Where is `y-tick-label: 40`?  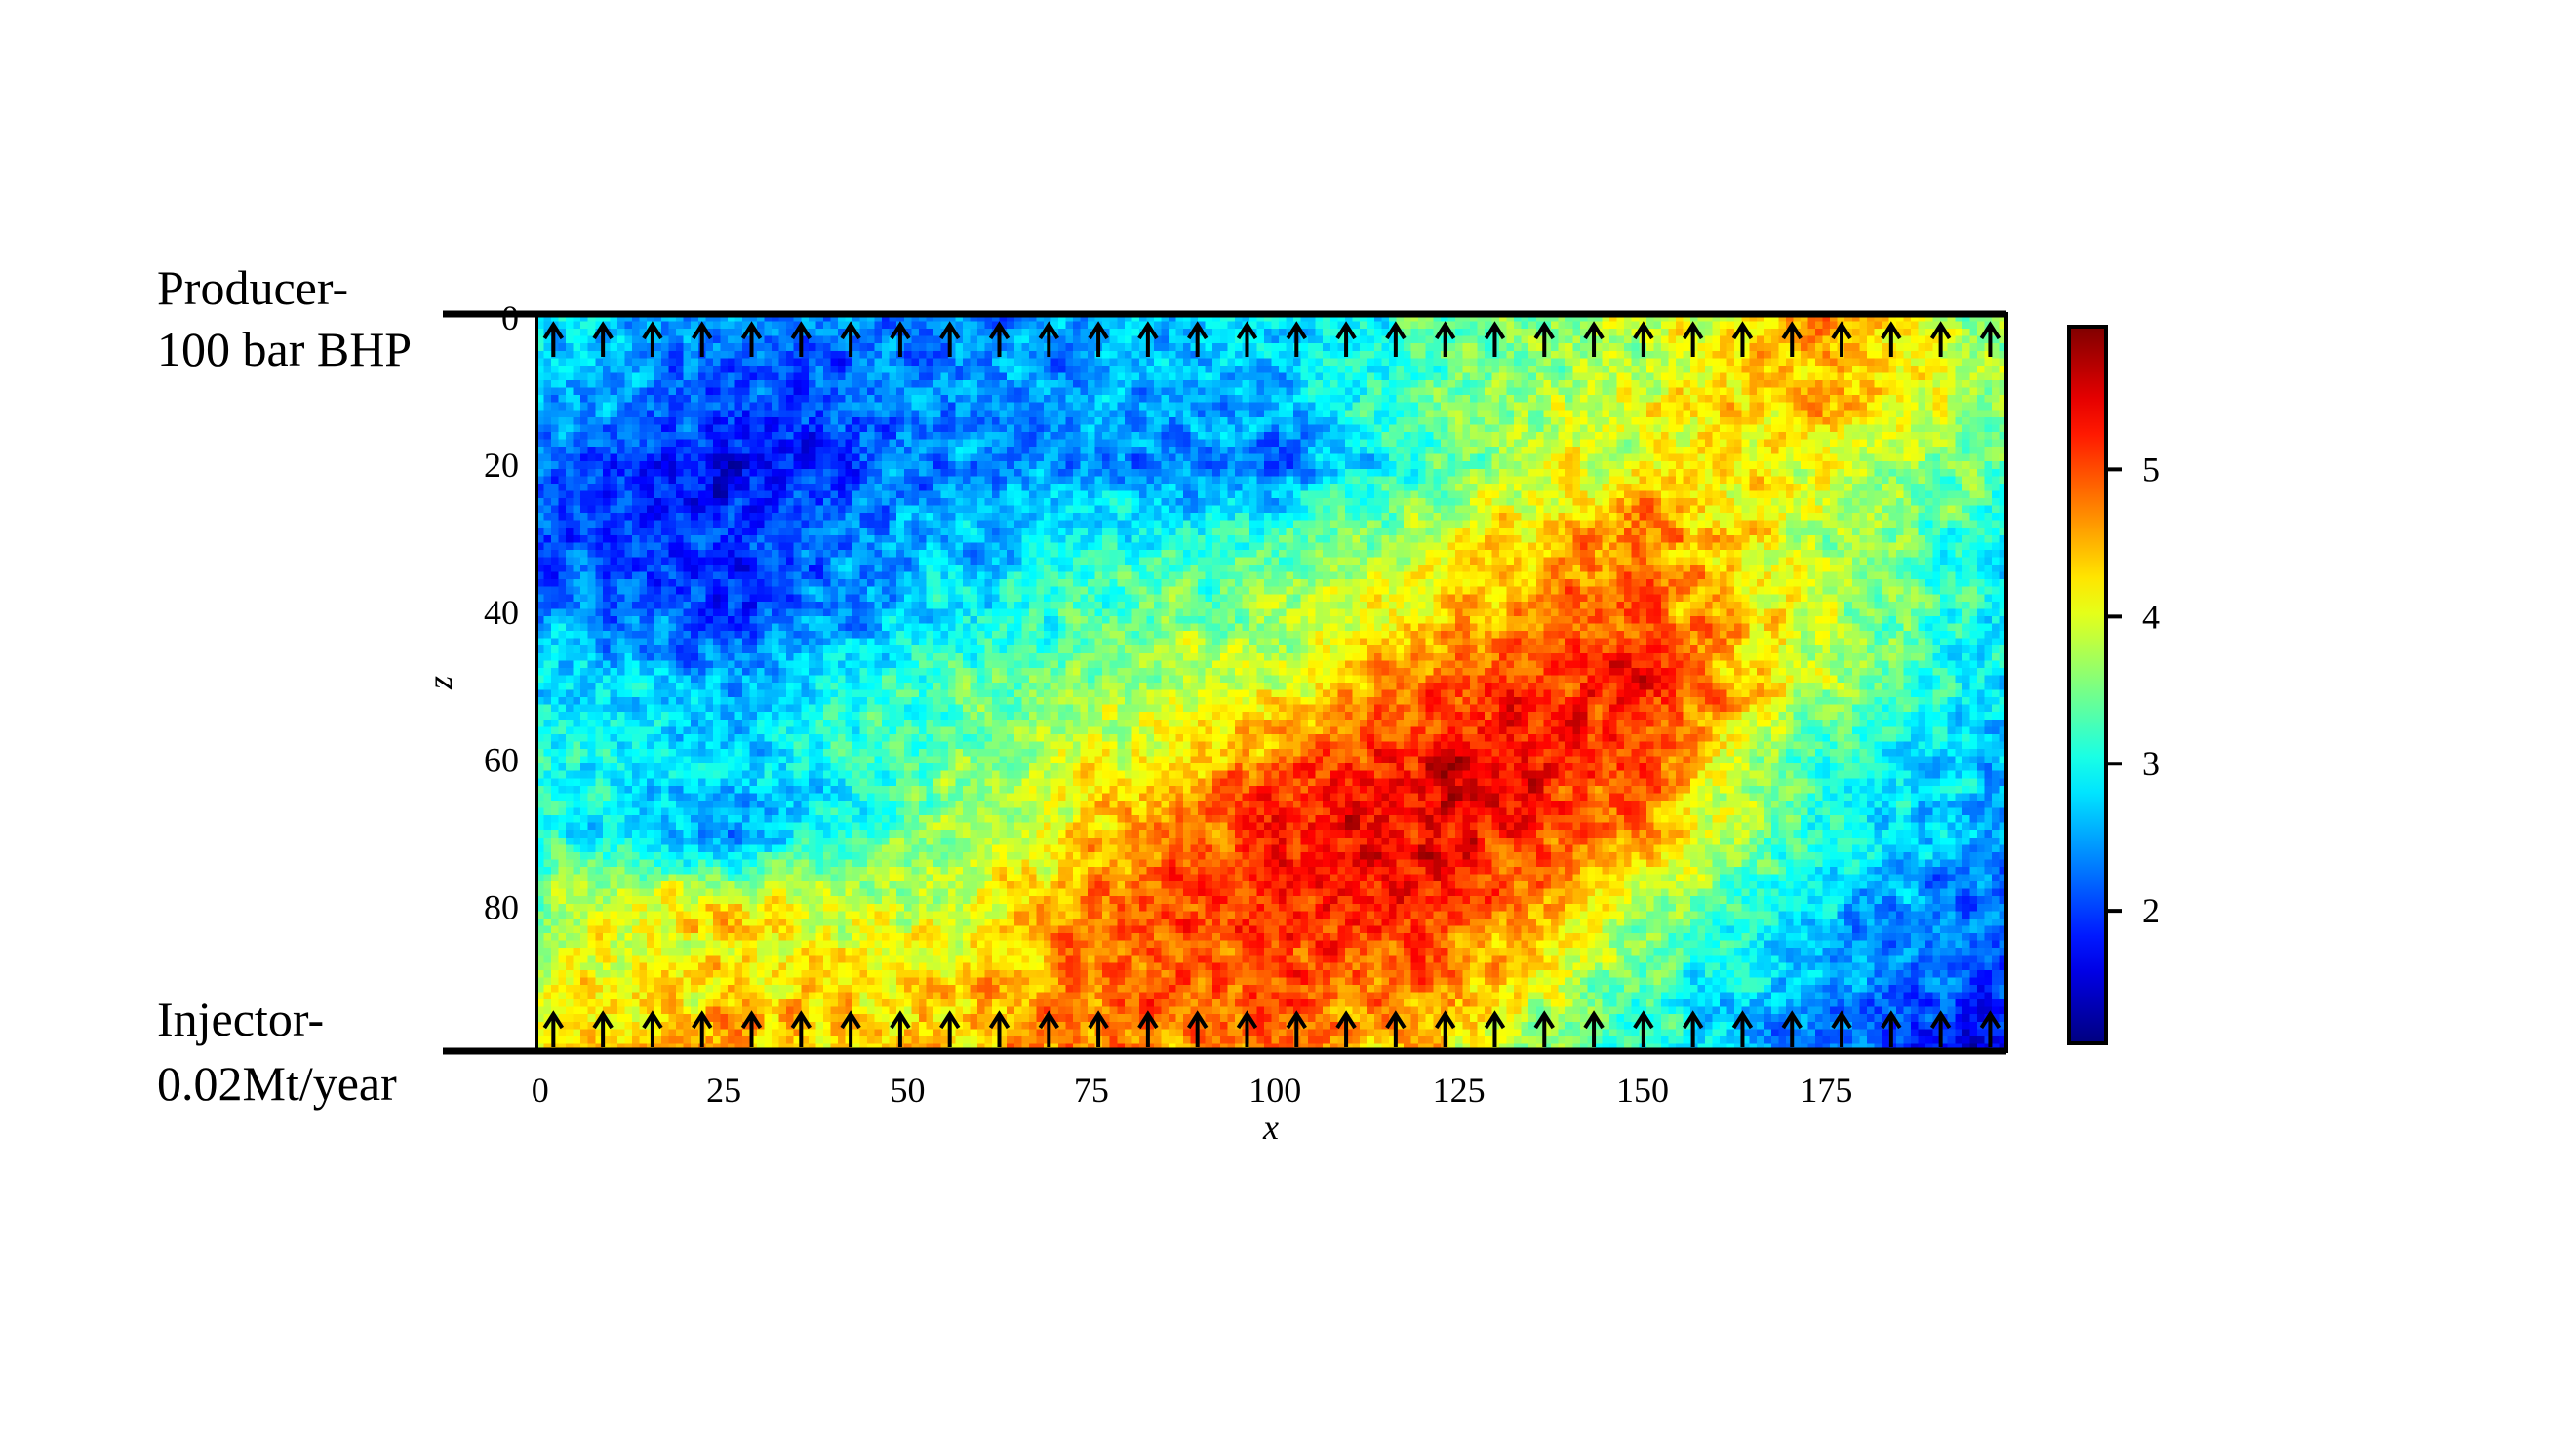
y-tick-label: 40 is located at coordinates (501, 612).